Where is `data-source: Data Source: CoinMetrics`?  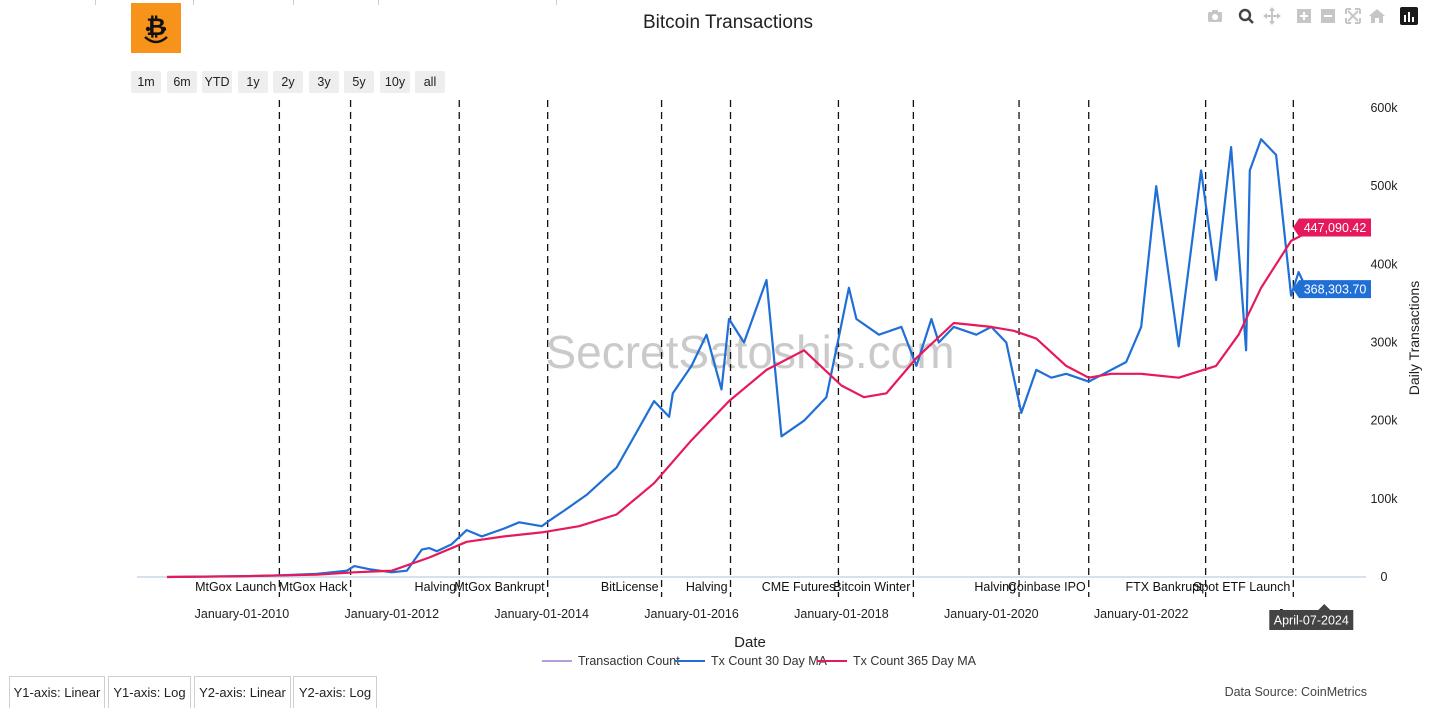
data-source: Data Source: CoinMetrics is located at coordinates (1295, 692).